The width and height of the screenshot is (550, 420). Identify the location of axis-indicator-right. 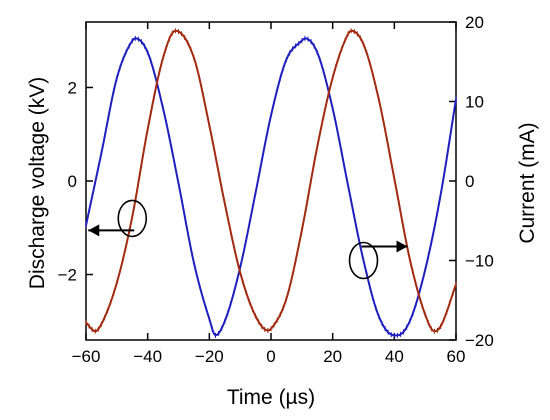
(378, 260).